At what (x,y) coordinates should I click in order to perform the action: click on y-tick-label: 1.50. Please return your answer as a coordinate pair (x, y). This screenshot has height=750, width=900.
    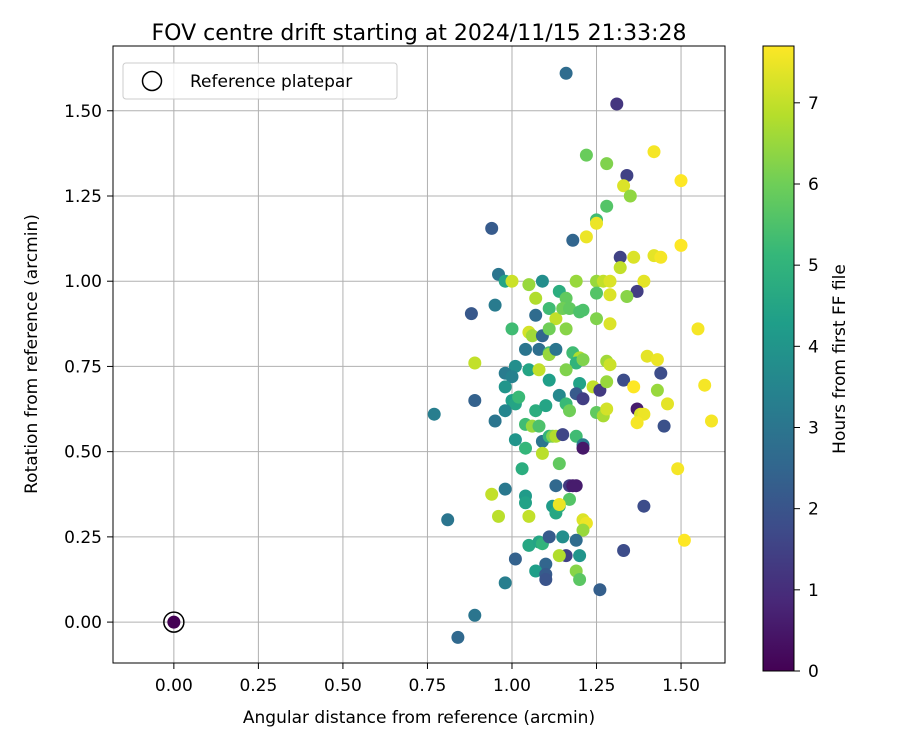
    Looking at the image, I should click on (83, 112).